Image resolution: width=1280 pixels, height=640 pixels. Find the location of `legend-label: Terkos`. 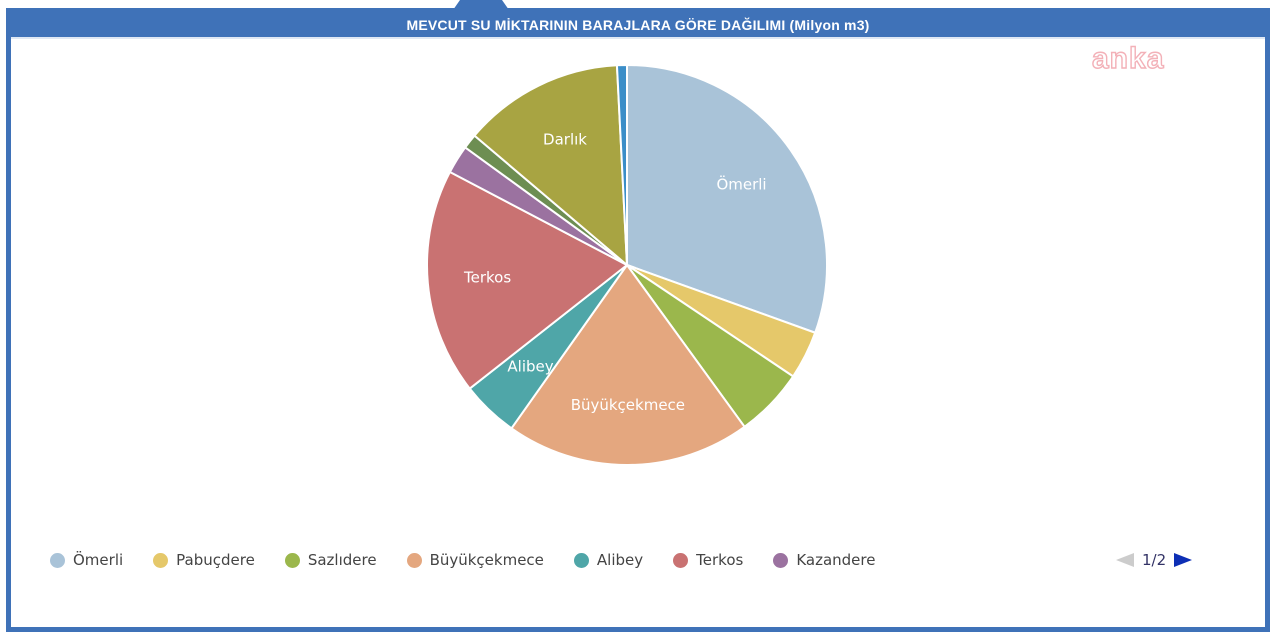

legend-label: Terkos is located at coordinates (720, 560).